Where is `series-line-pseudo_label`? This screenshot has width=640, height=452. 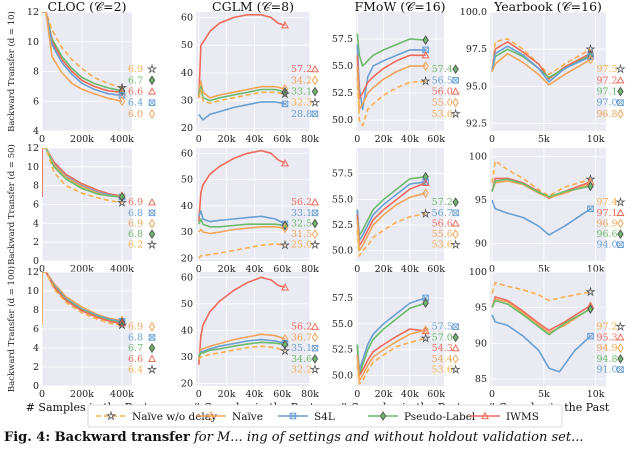
series-line-pseudo_label is located at coordinates (242, 349).